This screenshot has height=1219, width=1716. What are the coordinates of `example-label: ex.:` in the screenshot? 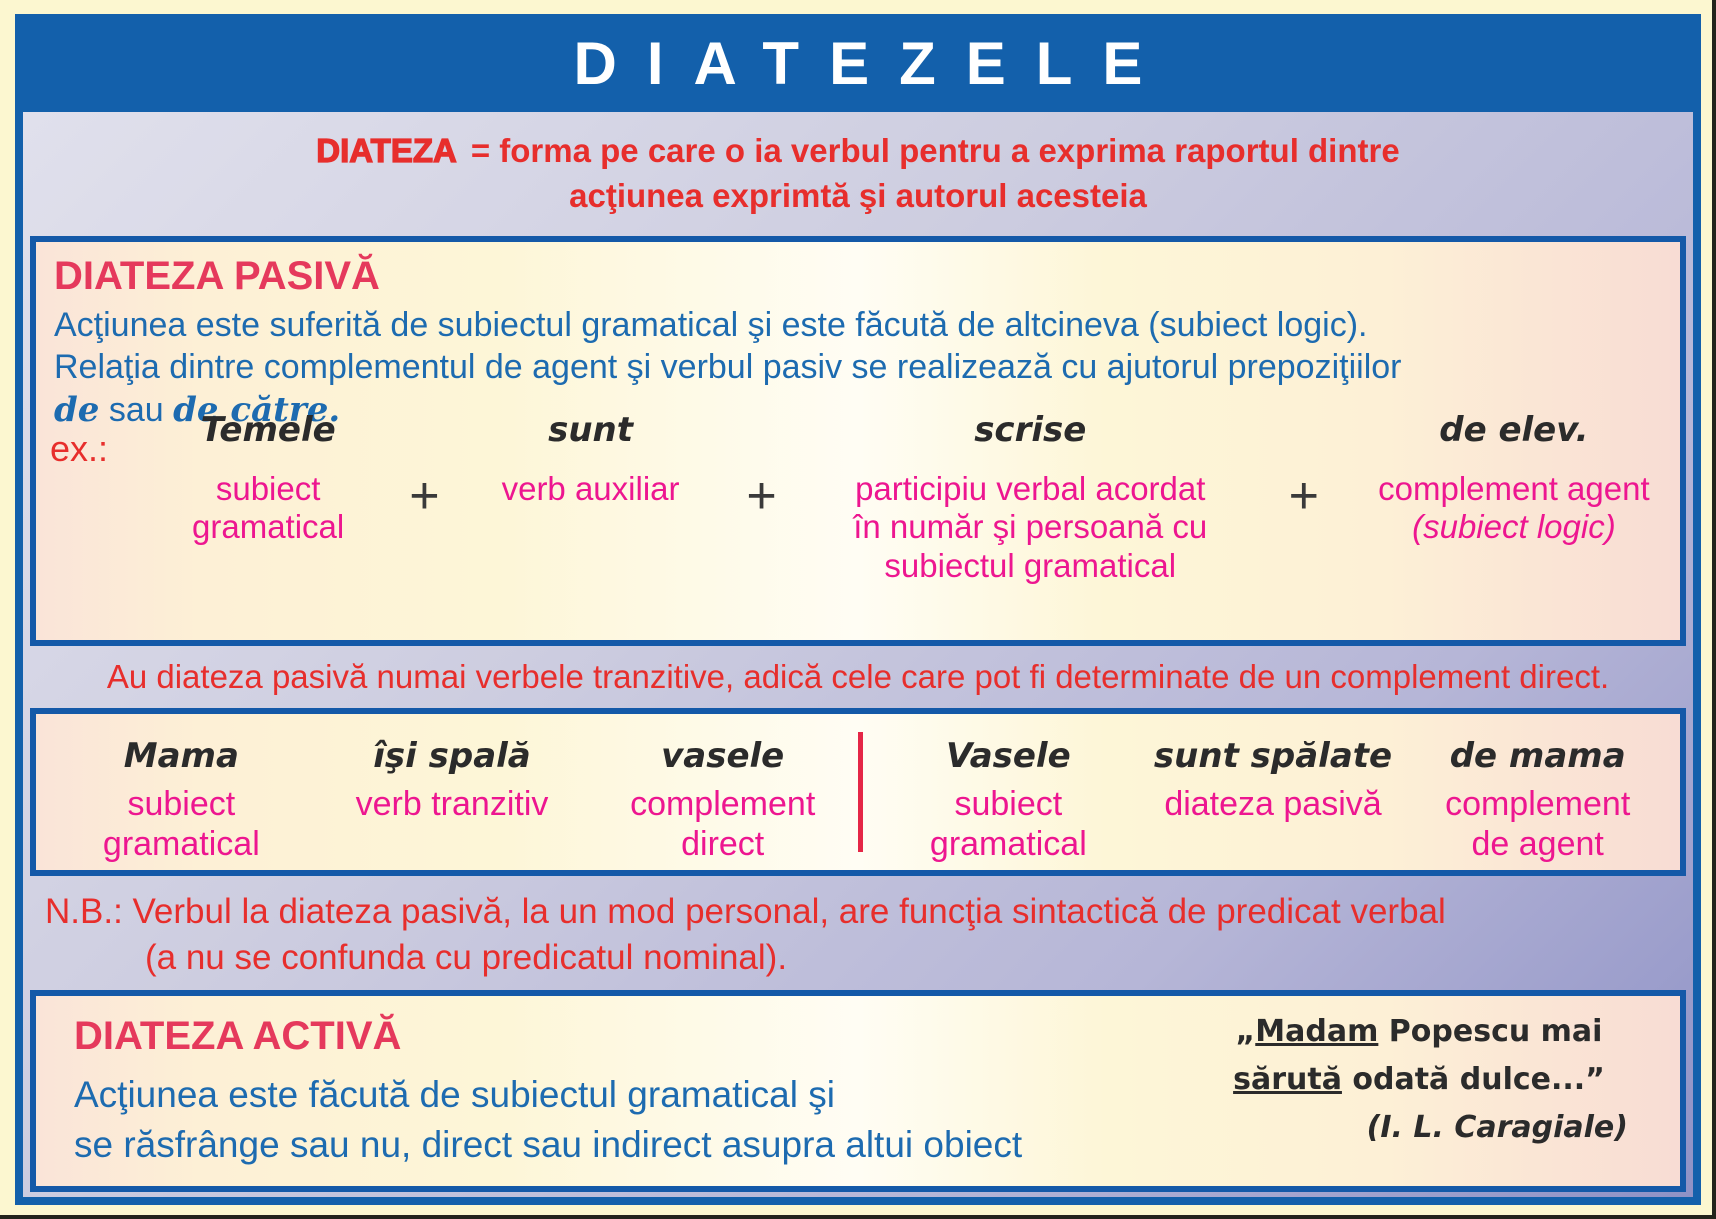 It's located at (79, 448).